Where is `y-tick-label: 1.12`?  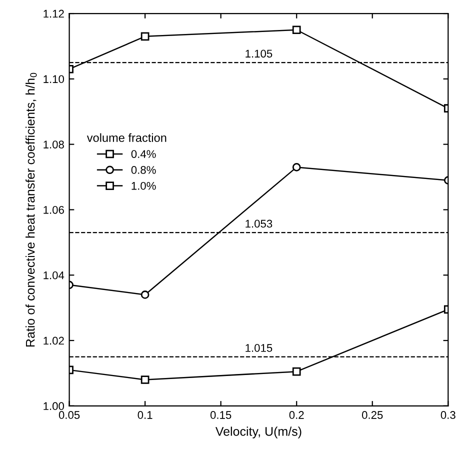 y-tick-label: 1.12 is located at coordinates (54, 14).